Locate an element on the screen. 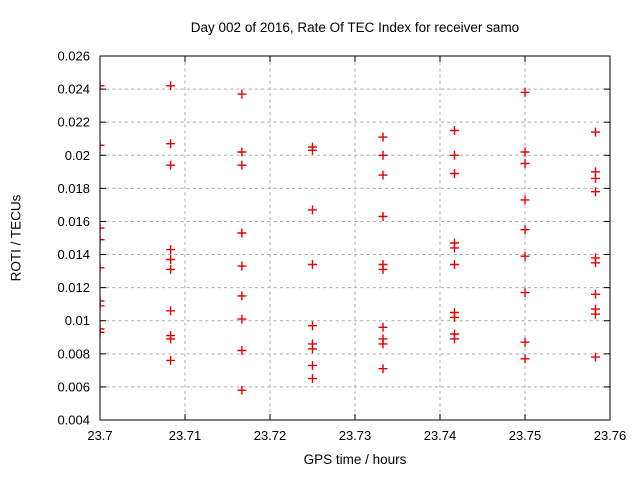 Image resolution: width=640 pixels, height=480 pixels. x-tick-label: 23.71 is located at coordinates (185, 435).